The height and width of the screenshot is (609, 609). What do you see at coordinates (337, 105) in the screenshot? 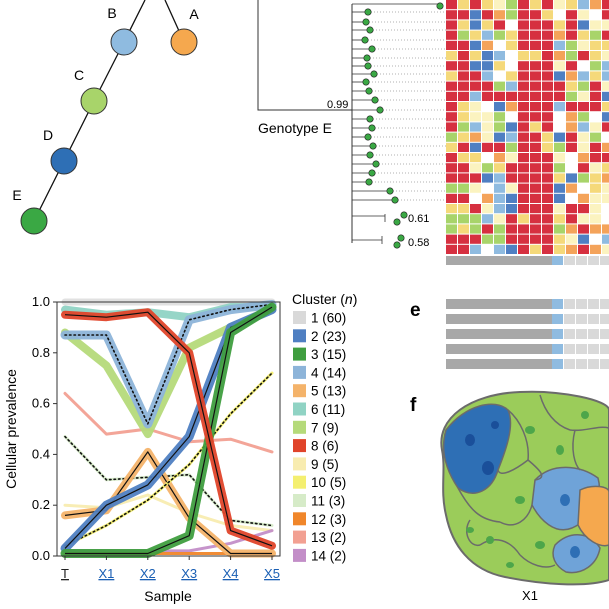
I see `support-value-0: 0.99` at bounding box center [337, 105].